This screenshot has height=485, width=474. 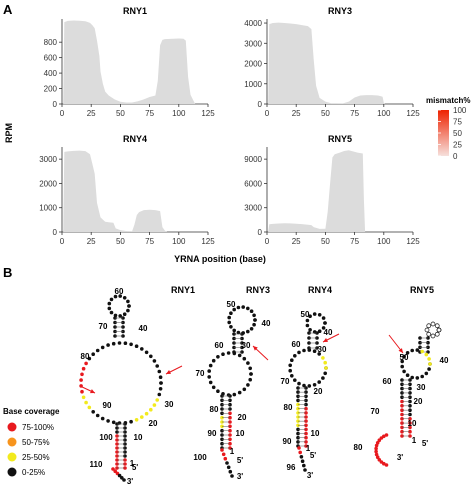 I want to click on mismatch-legend-title: mismatch%, so click(x=448, y=100).